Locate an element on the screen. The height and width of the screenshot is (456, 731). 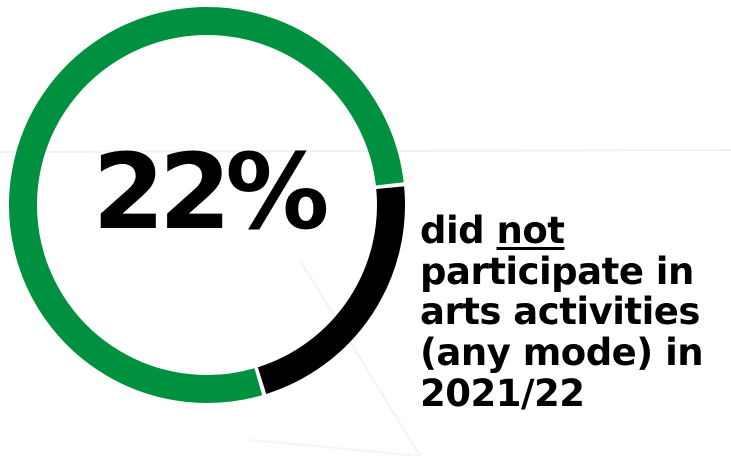
caption-line-3: arts activities is located at coordinates (560, 312).